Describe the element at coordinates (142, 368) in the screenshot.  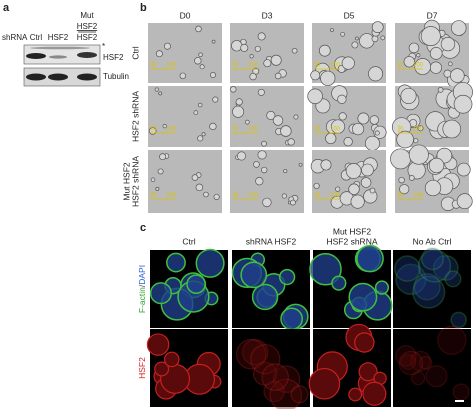
I see `row-label: HSF2` at that location.